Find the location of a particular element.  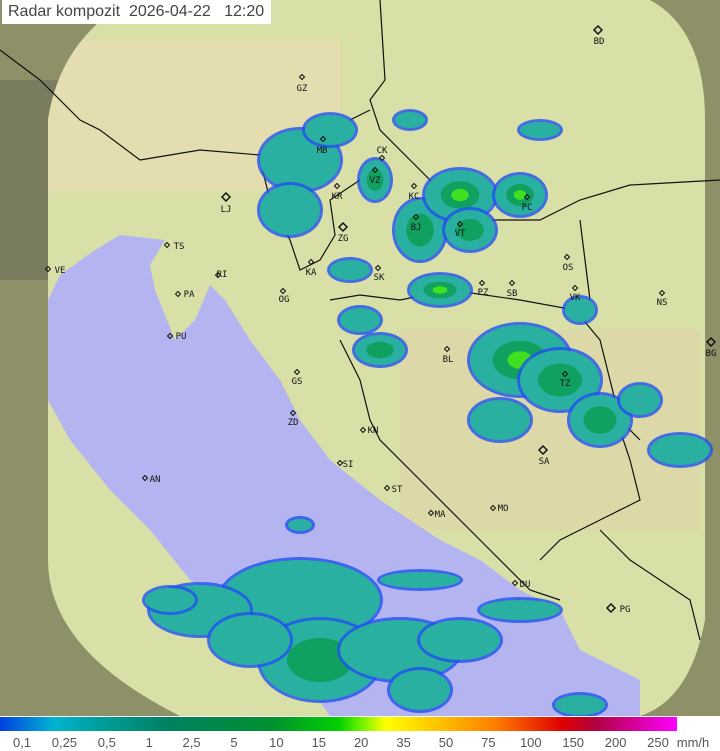

city-gs: GS is located at coordinates (297, 378).